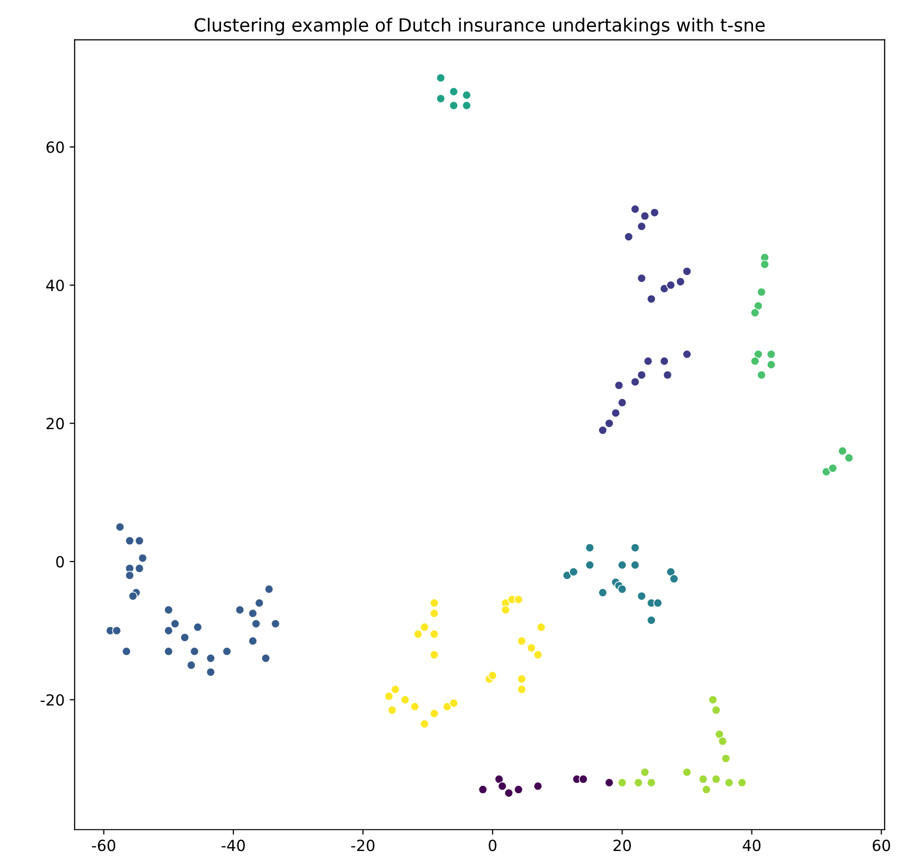 This screenshot has width=899, height=866. Describe the element at coordinates (492, 846) in the screenshot. I see `x-tick-label: 0` at that location.